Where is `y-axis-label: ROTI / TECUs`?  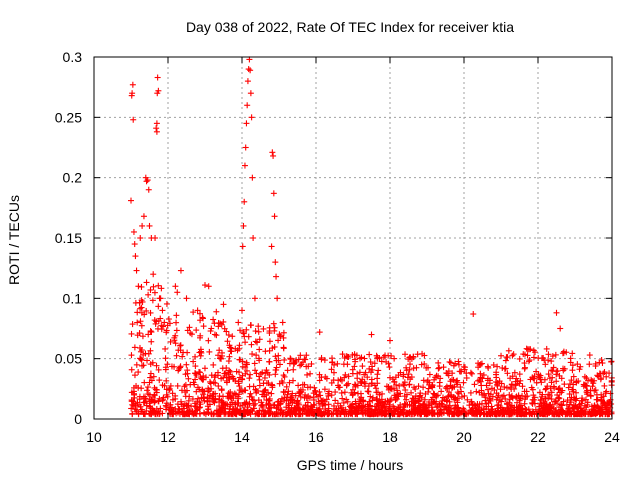 y-axis-label: ROTI / TECUs is located at coordinates (14, 240).